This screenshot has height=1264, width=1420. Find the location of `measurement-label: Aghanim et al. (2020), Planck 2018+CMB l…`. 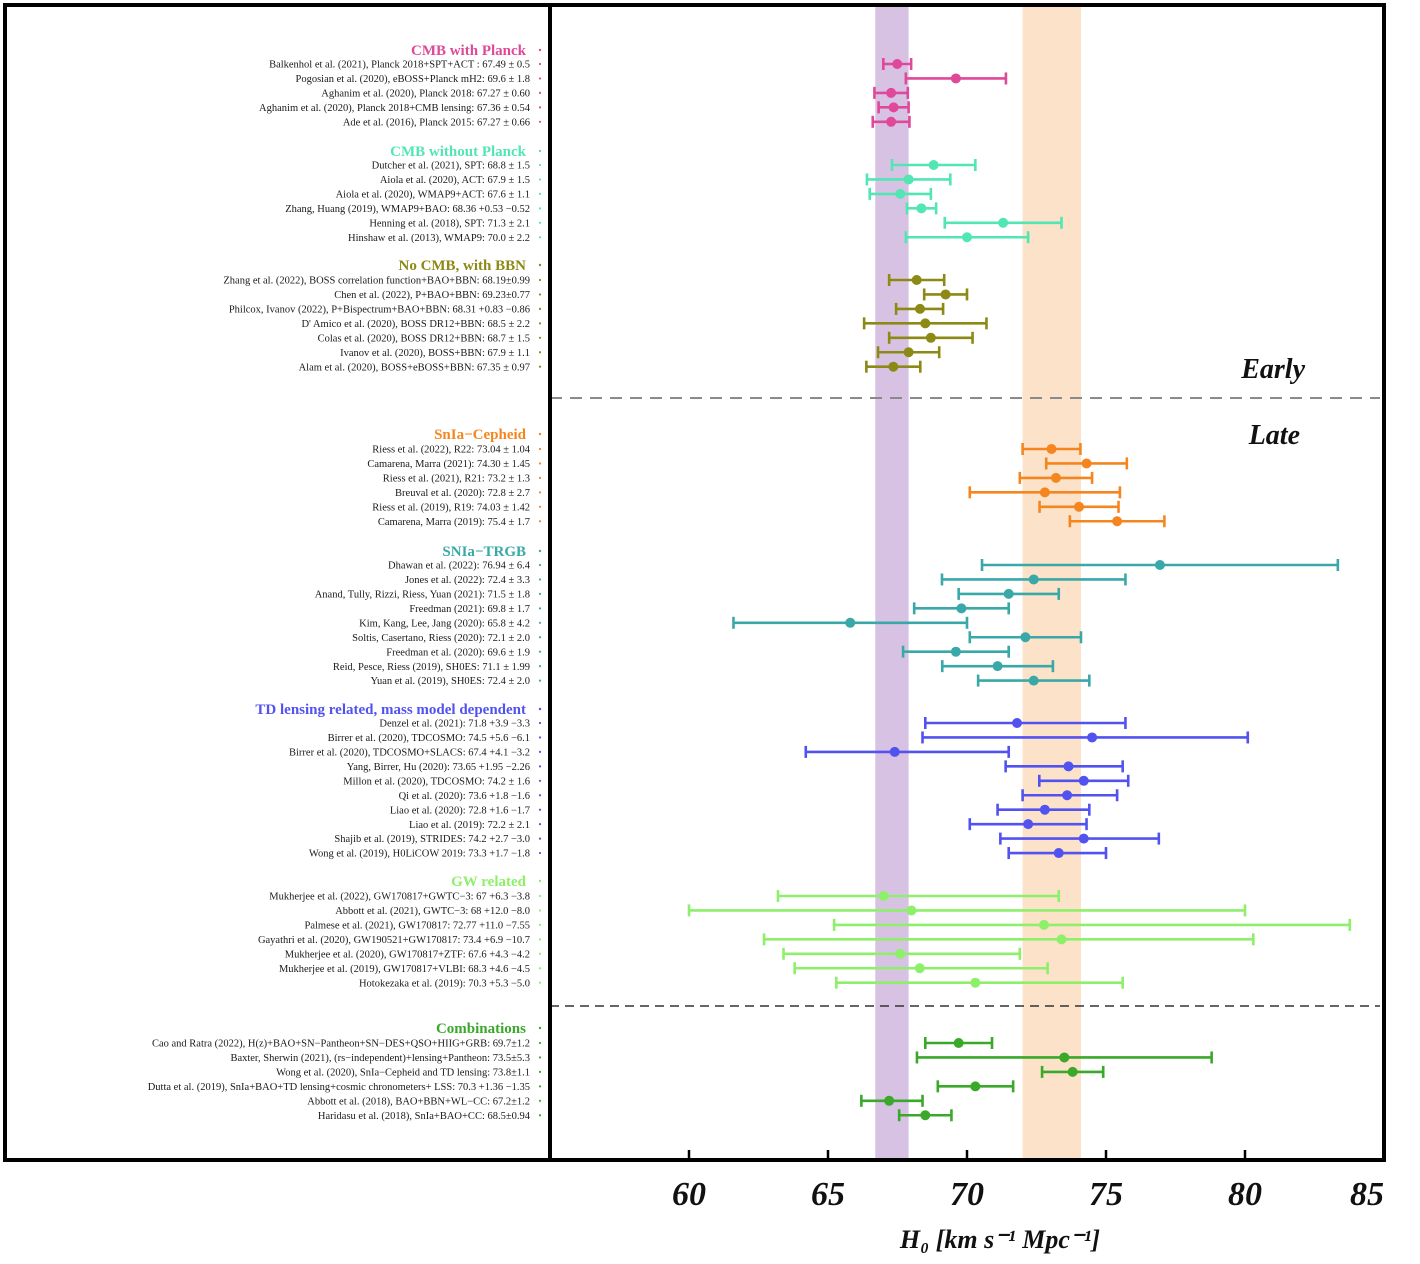

measurement-label: Aghanim et al. (2020), Planck 2018+CMB l… is located at coordinates (395, 108).